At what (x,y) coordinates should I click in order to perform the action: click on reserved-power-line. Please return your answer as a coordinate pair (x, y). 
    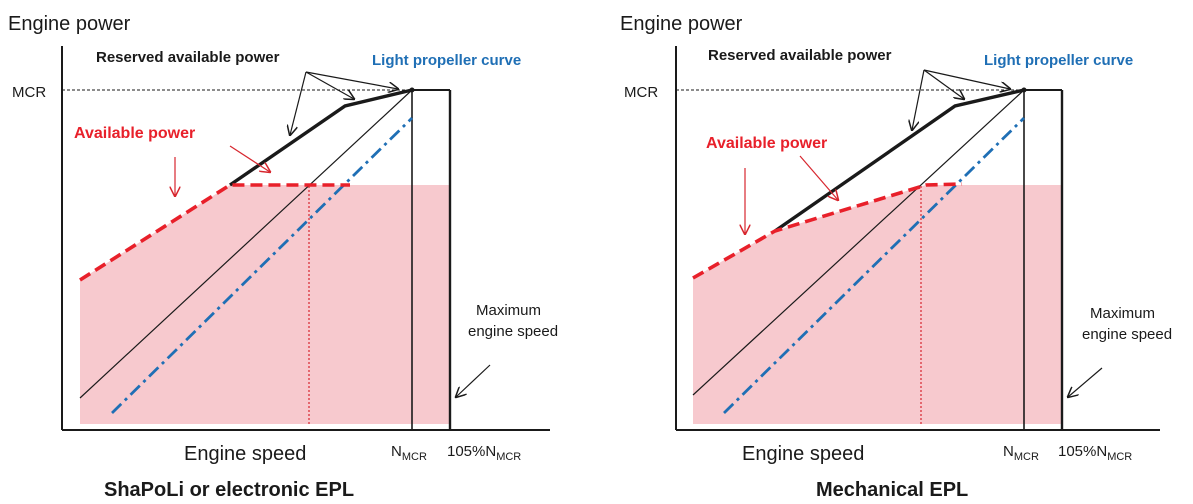
    Looking at the image, I should click on (321, 137).